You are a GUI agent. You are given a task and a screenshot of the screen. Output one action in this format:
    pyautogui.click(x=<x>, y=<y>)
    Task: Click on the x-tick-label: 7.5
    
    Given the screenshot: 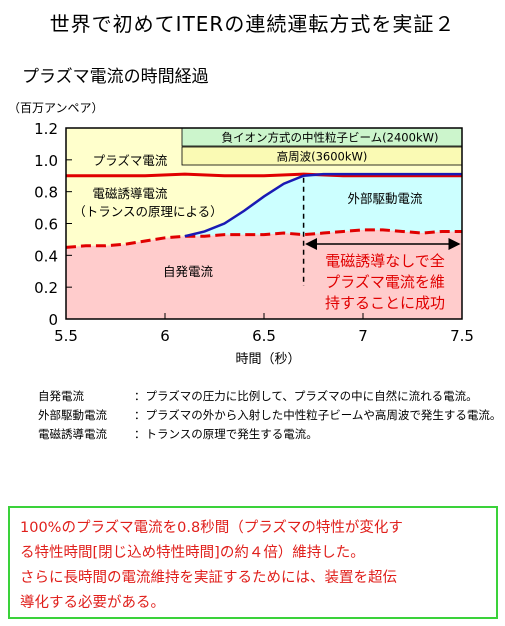 What is the action you would take?
    pyautogui.click(x=462, y=336)
    